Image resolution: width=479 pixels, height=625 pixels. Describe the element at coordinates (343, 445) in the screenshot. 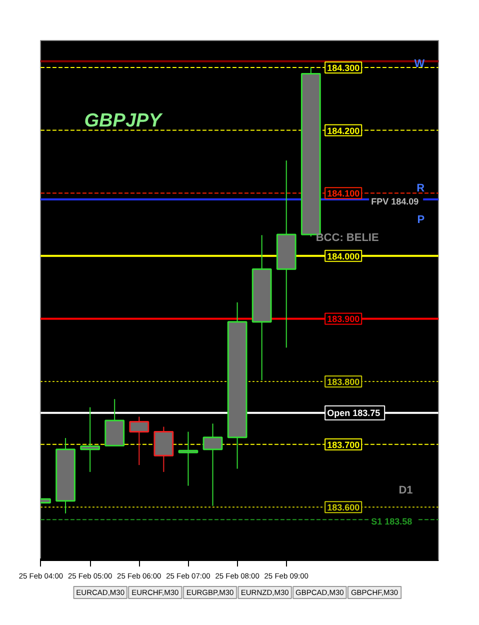

I see `ref-line-label: 183.700` at that location.